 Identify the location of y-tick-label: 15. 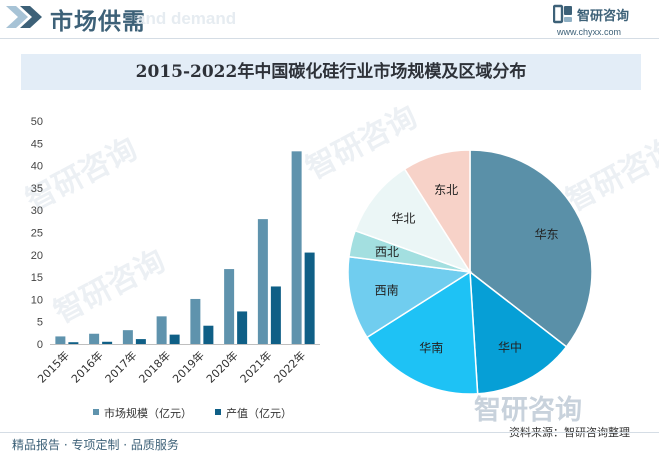
(37, 278).